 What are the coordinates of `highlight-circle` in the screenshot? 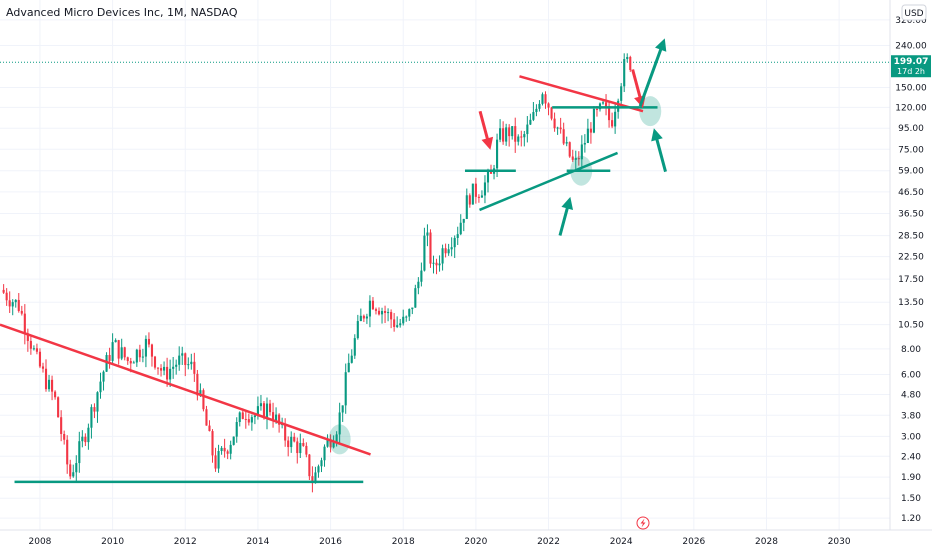 It's located at (339, 439).